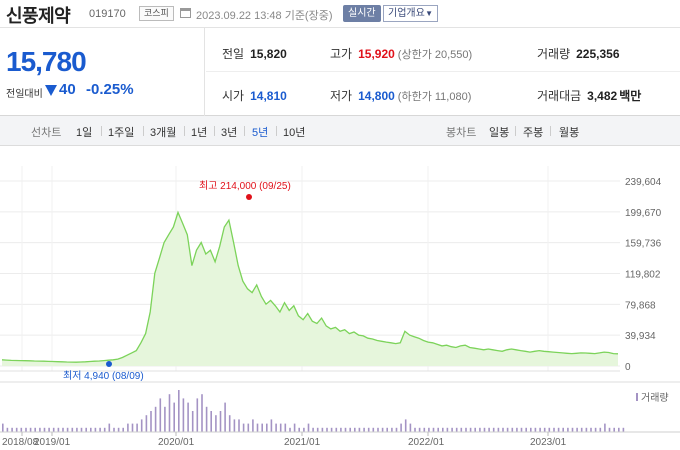  What do you see at coordinates (110, 89) in the screenshot?
I see `change-percent: -0.25%` at bounding box center [110, 89].